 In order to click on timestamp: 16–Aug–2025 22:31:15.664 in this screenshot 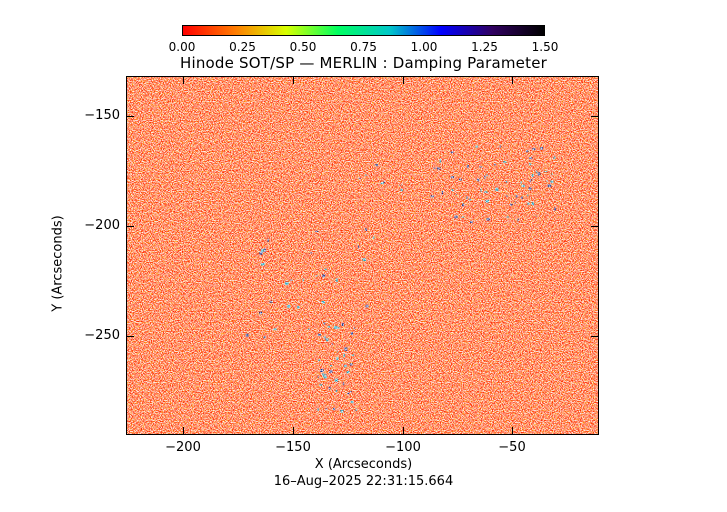, I will do `click(363, 481)`.